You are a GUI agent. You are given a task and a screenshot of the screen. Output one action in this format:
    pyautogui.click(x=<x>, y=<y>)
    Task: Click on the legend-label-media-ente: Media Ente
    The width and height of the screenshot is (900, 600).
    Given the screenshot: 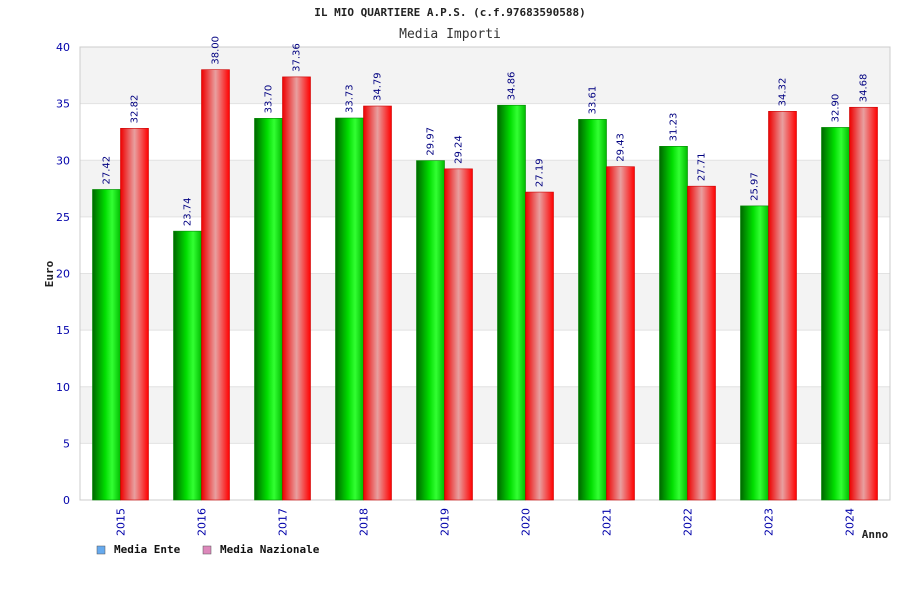 What is the action you would take?
    pyautogui.click(x=147, y=549)
    